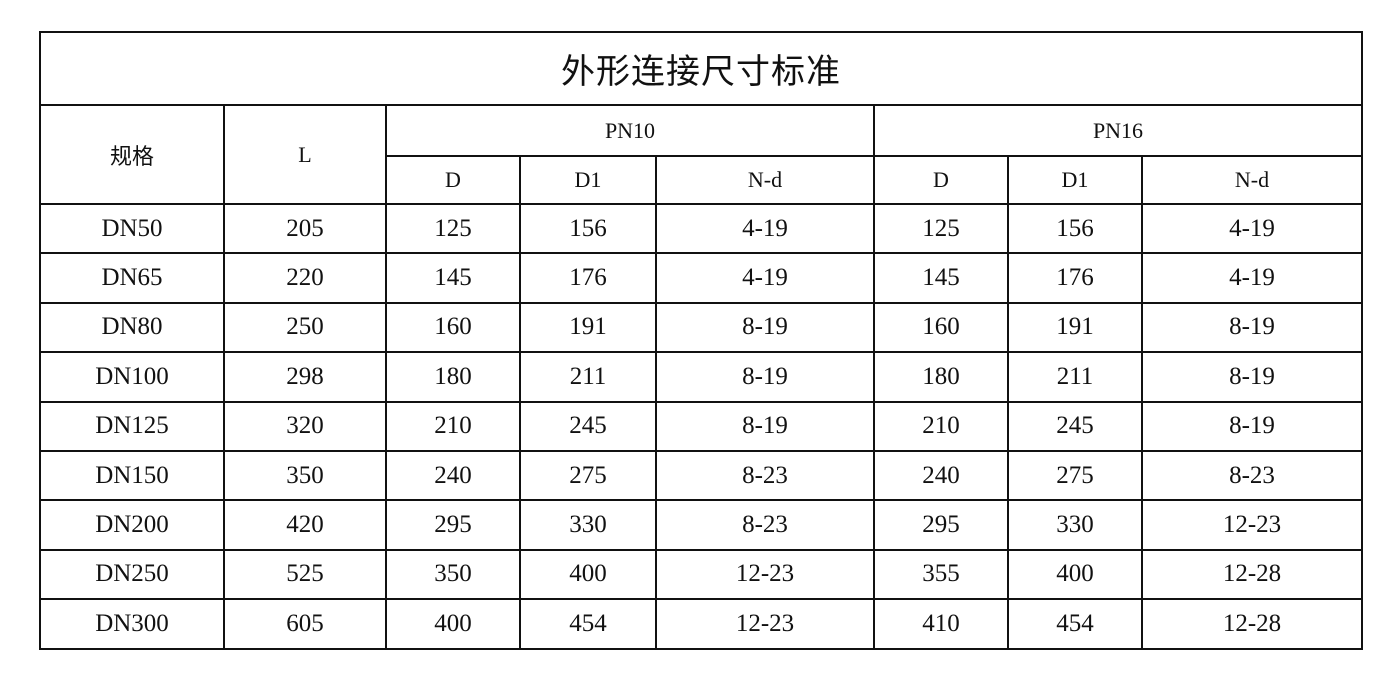  Describe the element at coordinates (305, 574) in the screenshot. I see `table-cell: 525` at that location.